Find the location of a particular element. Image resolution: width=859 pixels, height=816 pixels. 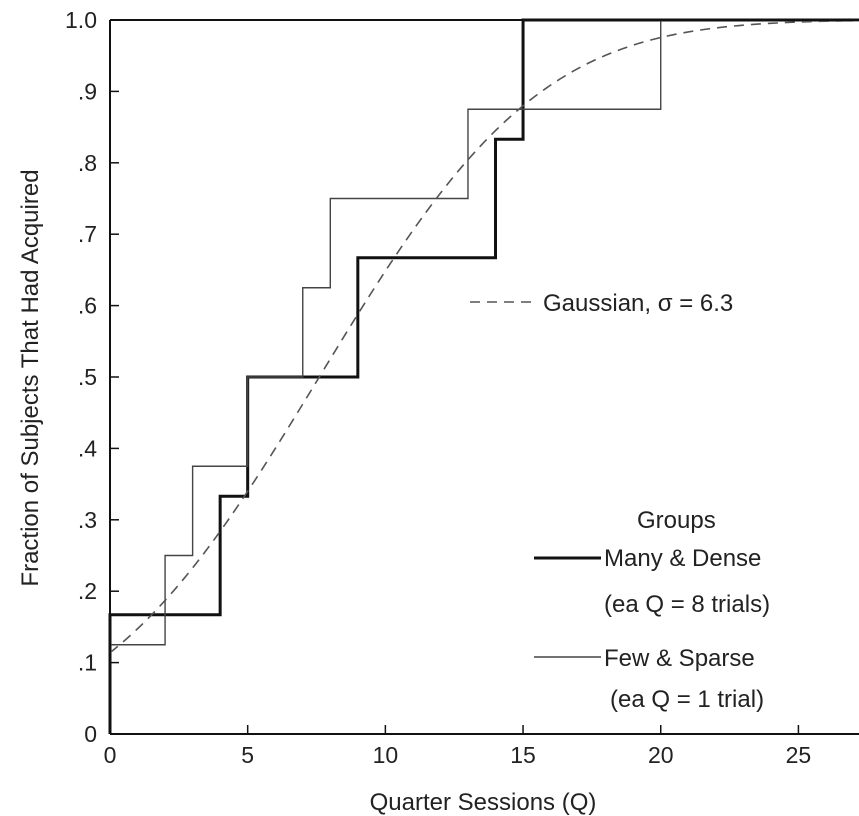

x-tick-label: 20 is located at coordinates (661, 755).